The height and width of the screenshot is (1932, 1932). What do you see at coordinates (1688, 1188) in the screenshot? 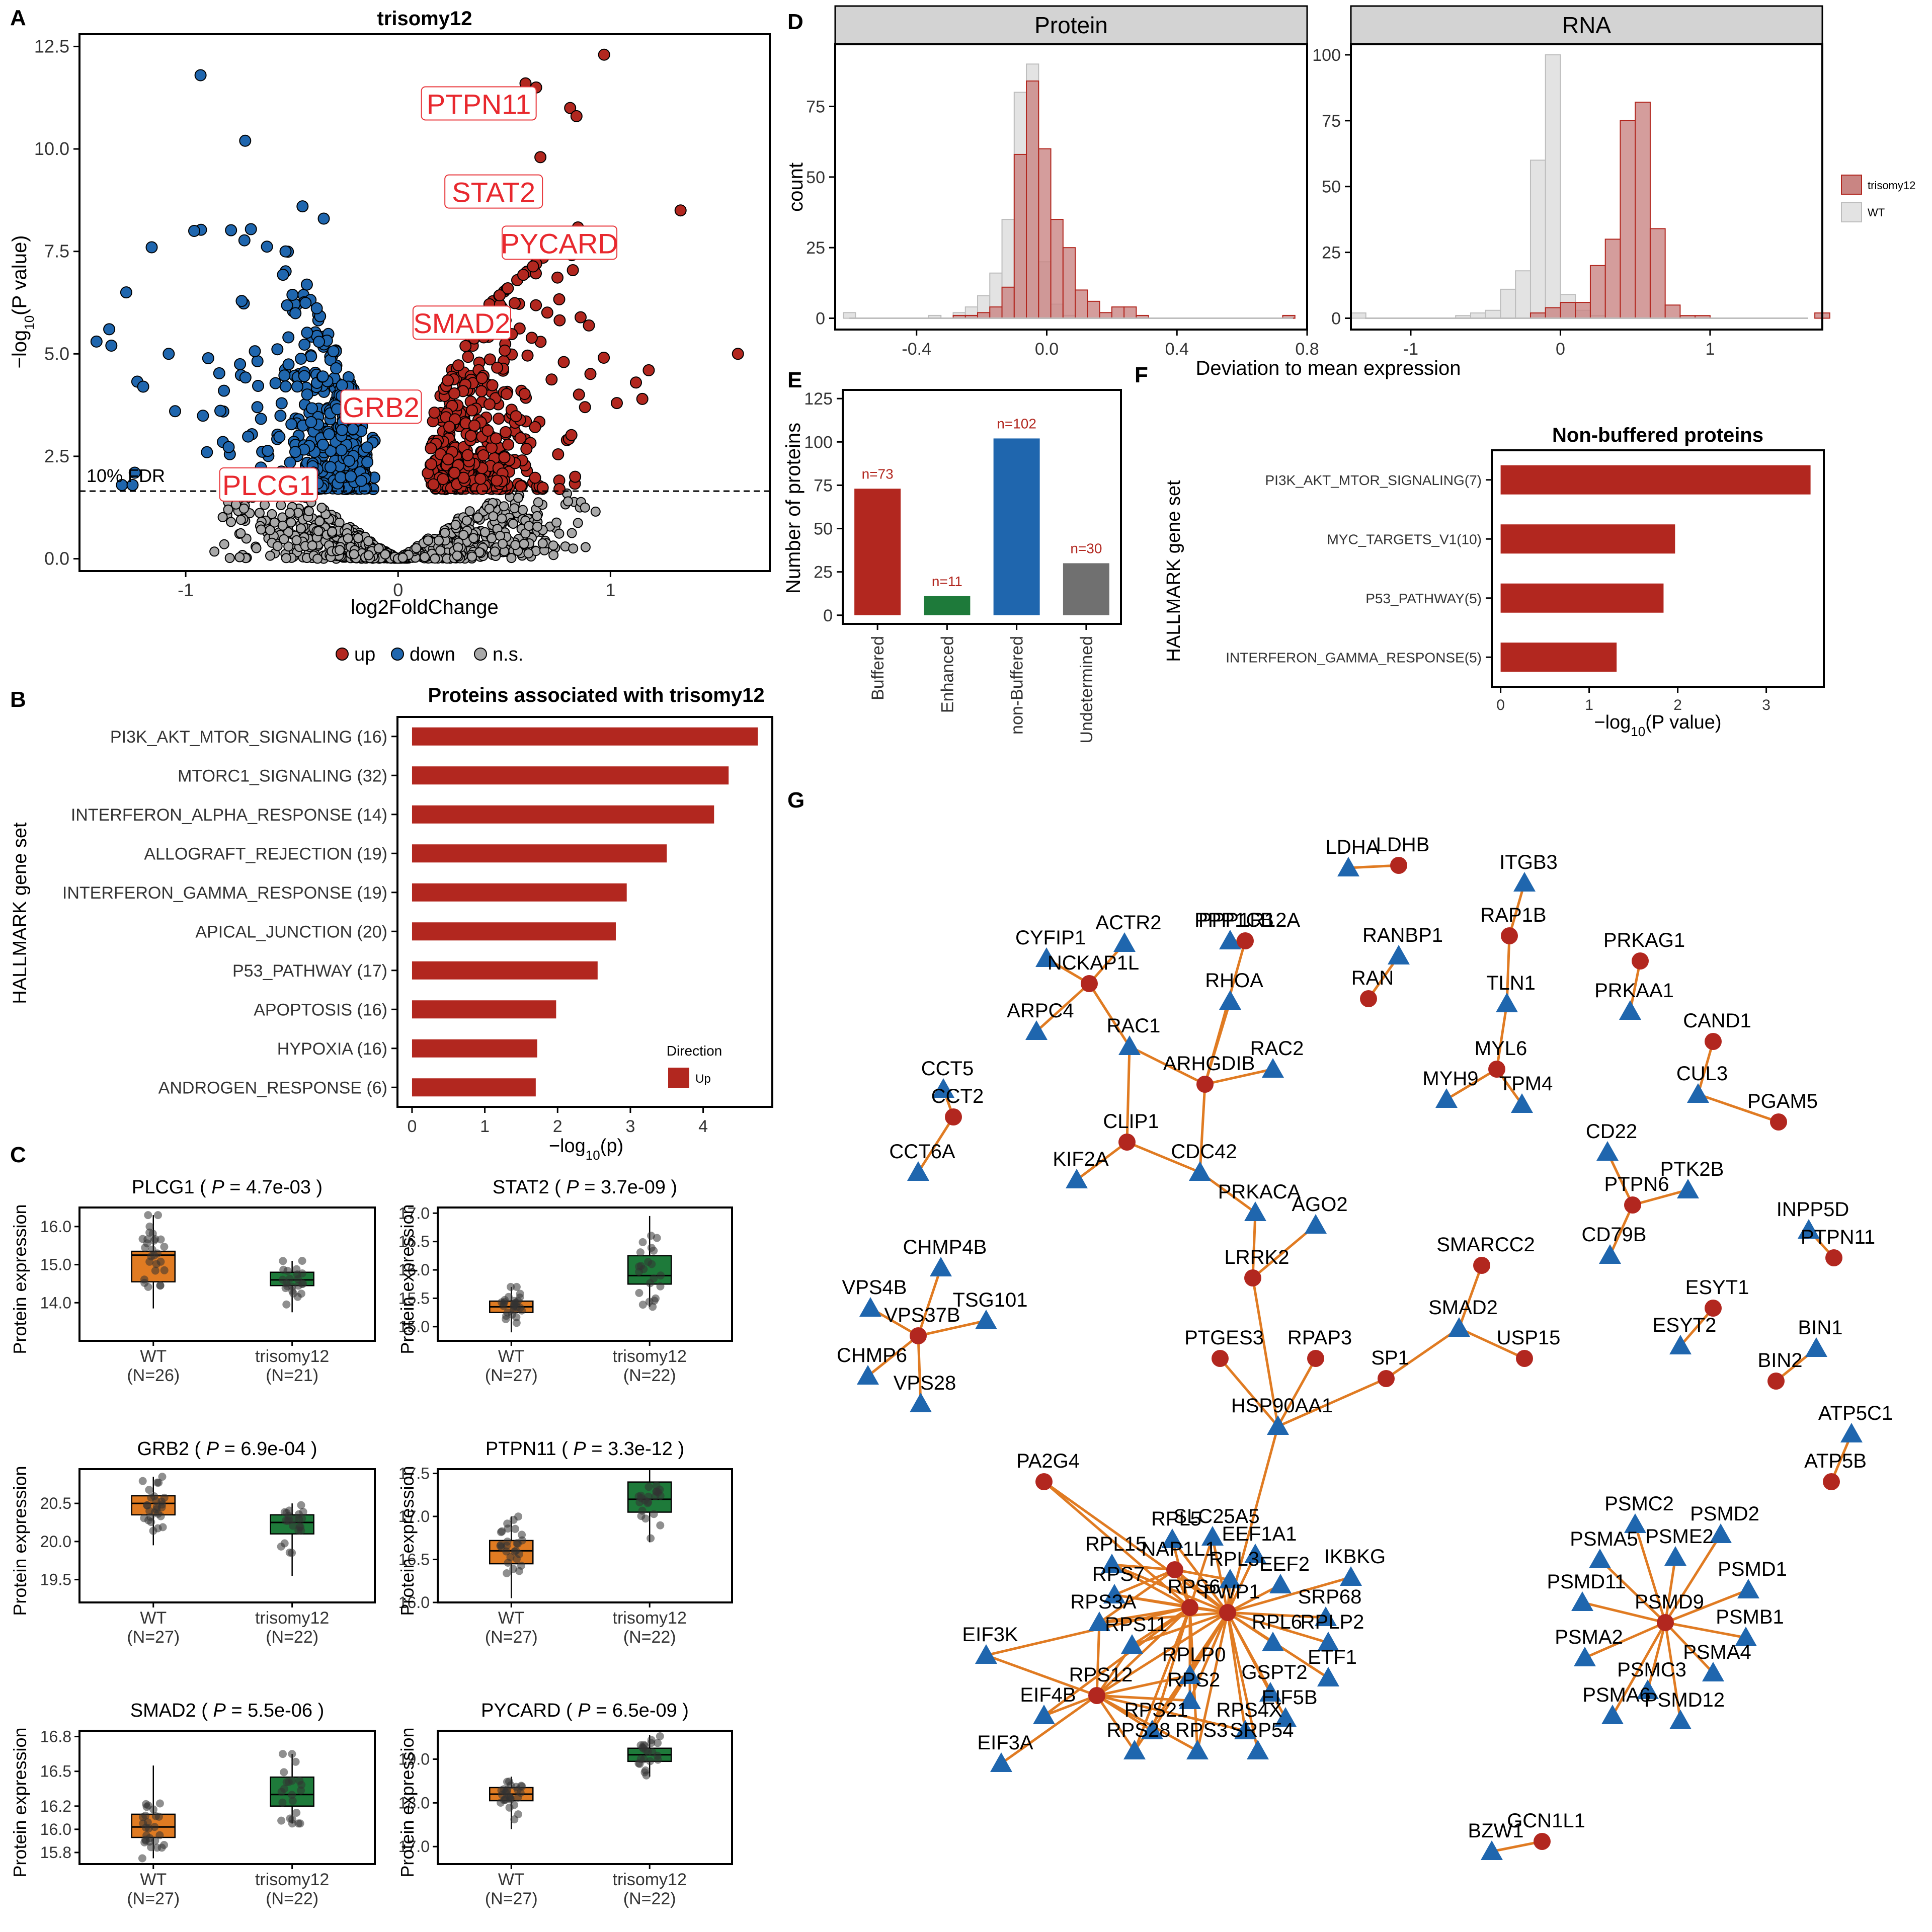
I see `node-ptk2b` at bounding box center [1688, 1188].